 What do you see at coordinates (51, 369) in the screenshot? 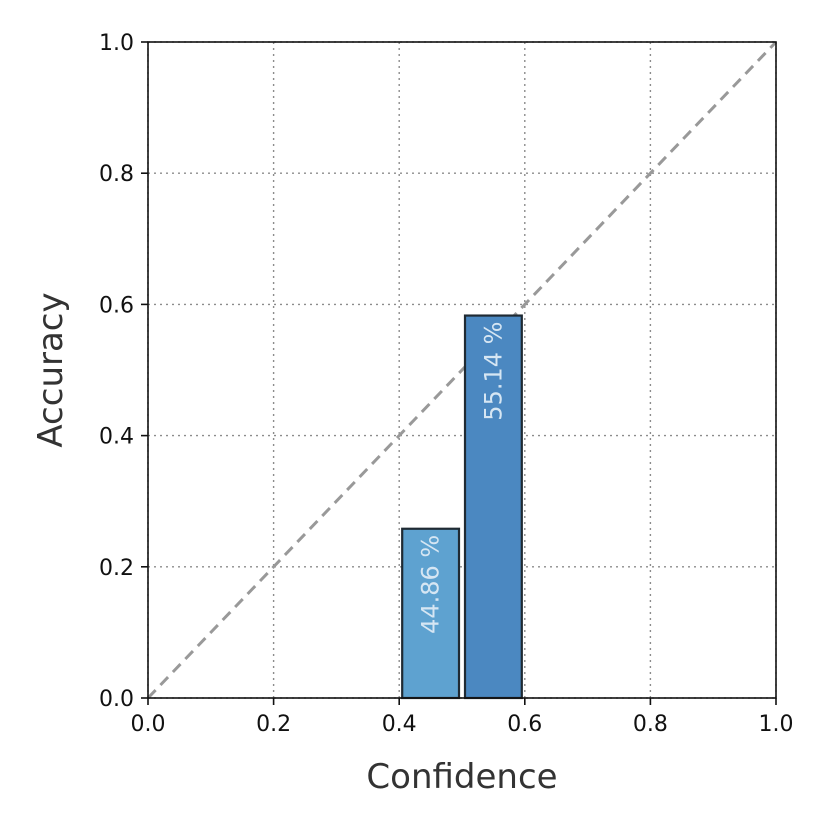
I see `y-axis-label: Accuracy` at bounding box center [51, 369].